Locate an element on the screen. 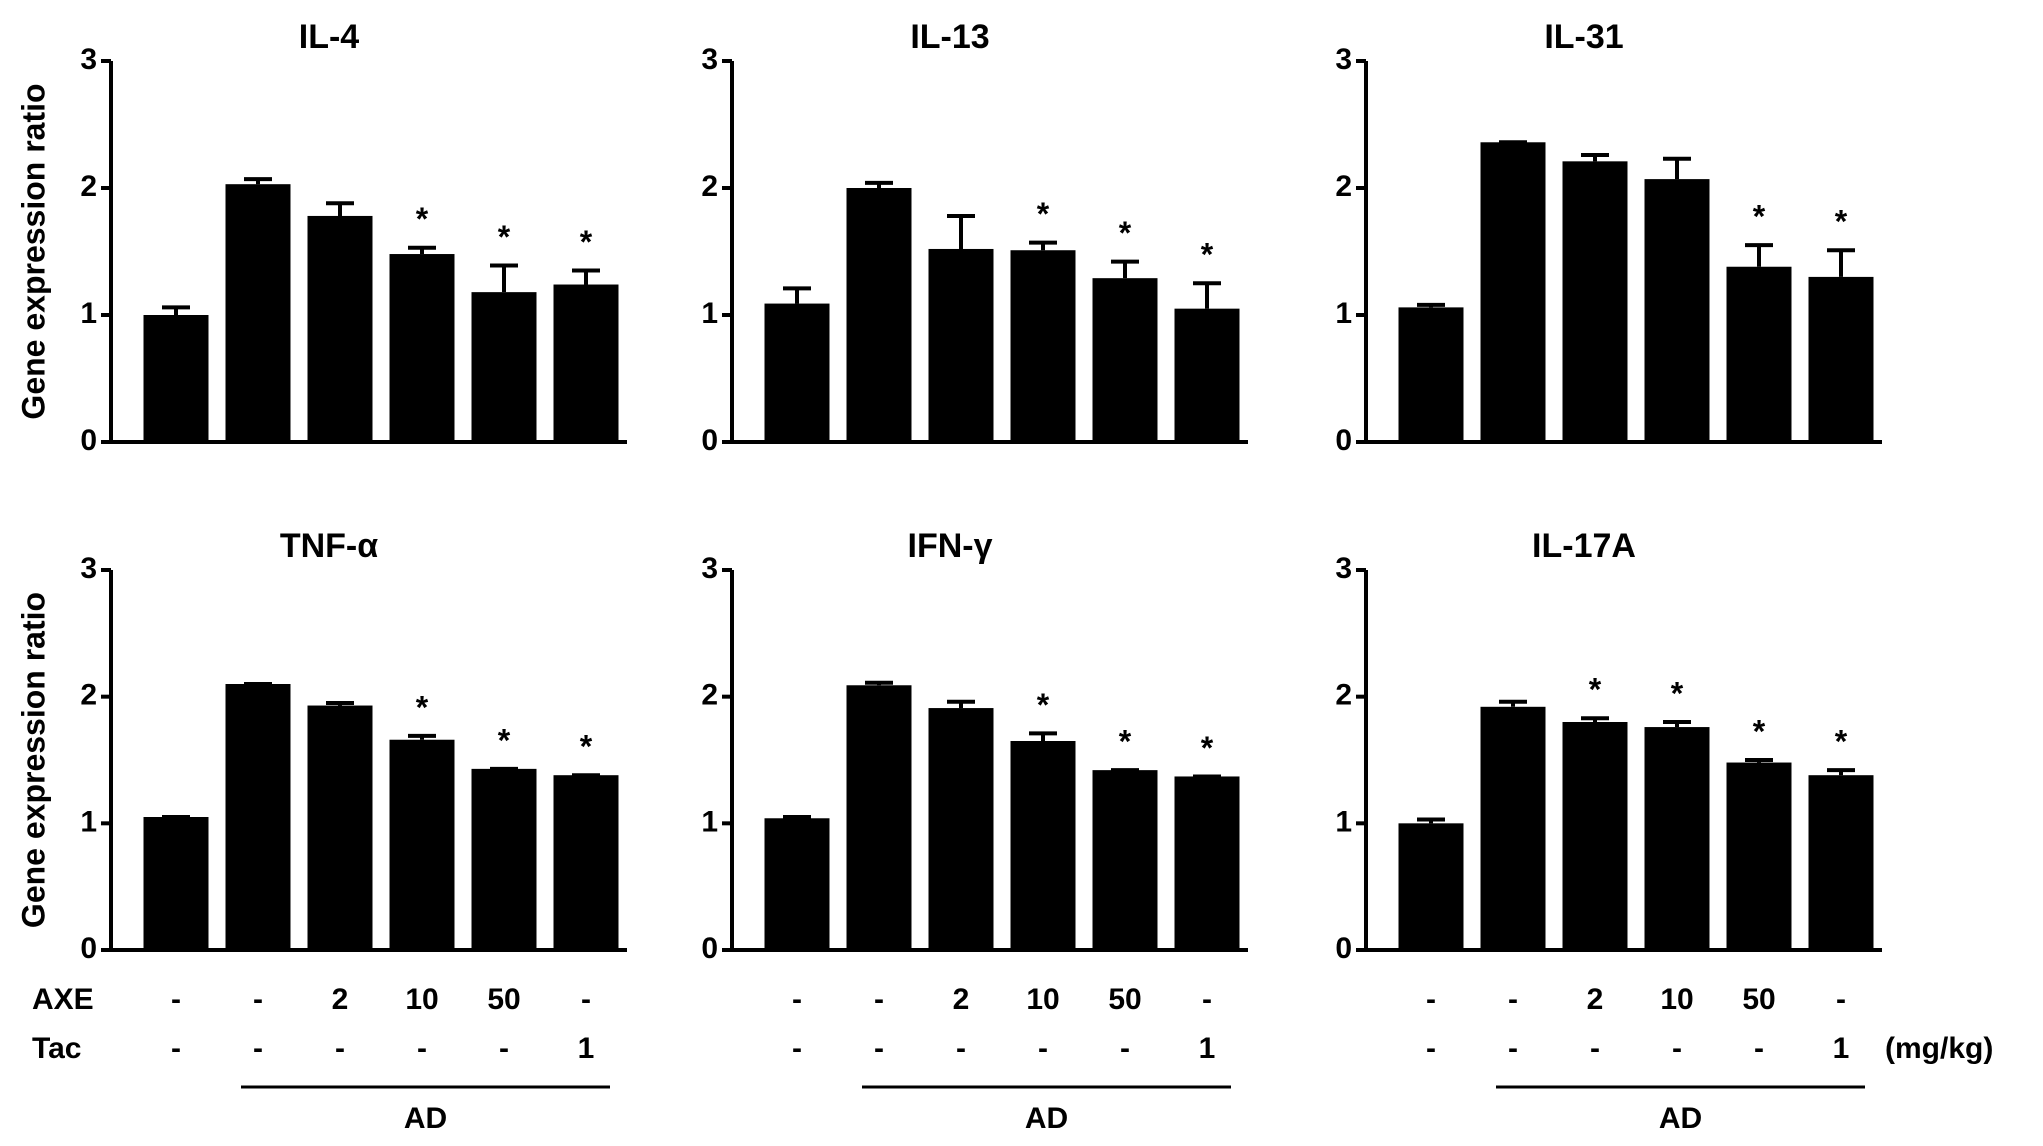 The image size is (2043, 1146). x-tick-label: 50 is located at coordinates (503, 999).